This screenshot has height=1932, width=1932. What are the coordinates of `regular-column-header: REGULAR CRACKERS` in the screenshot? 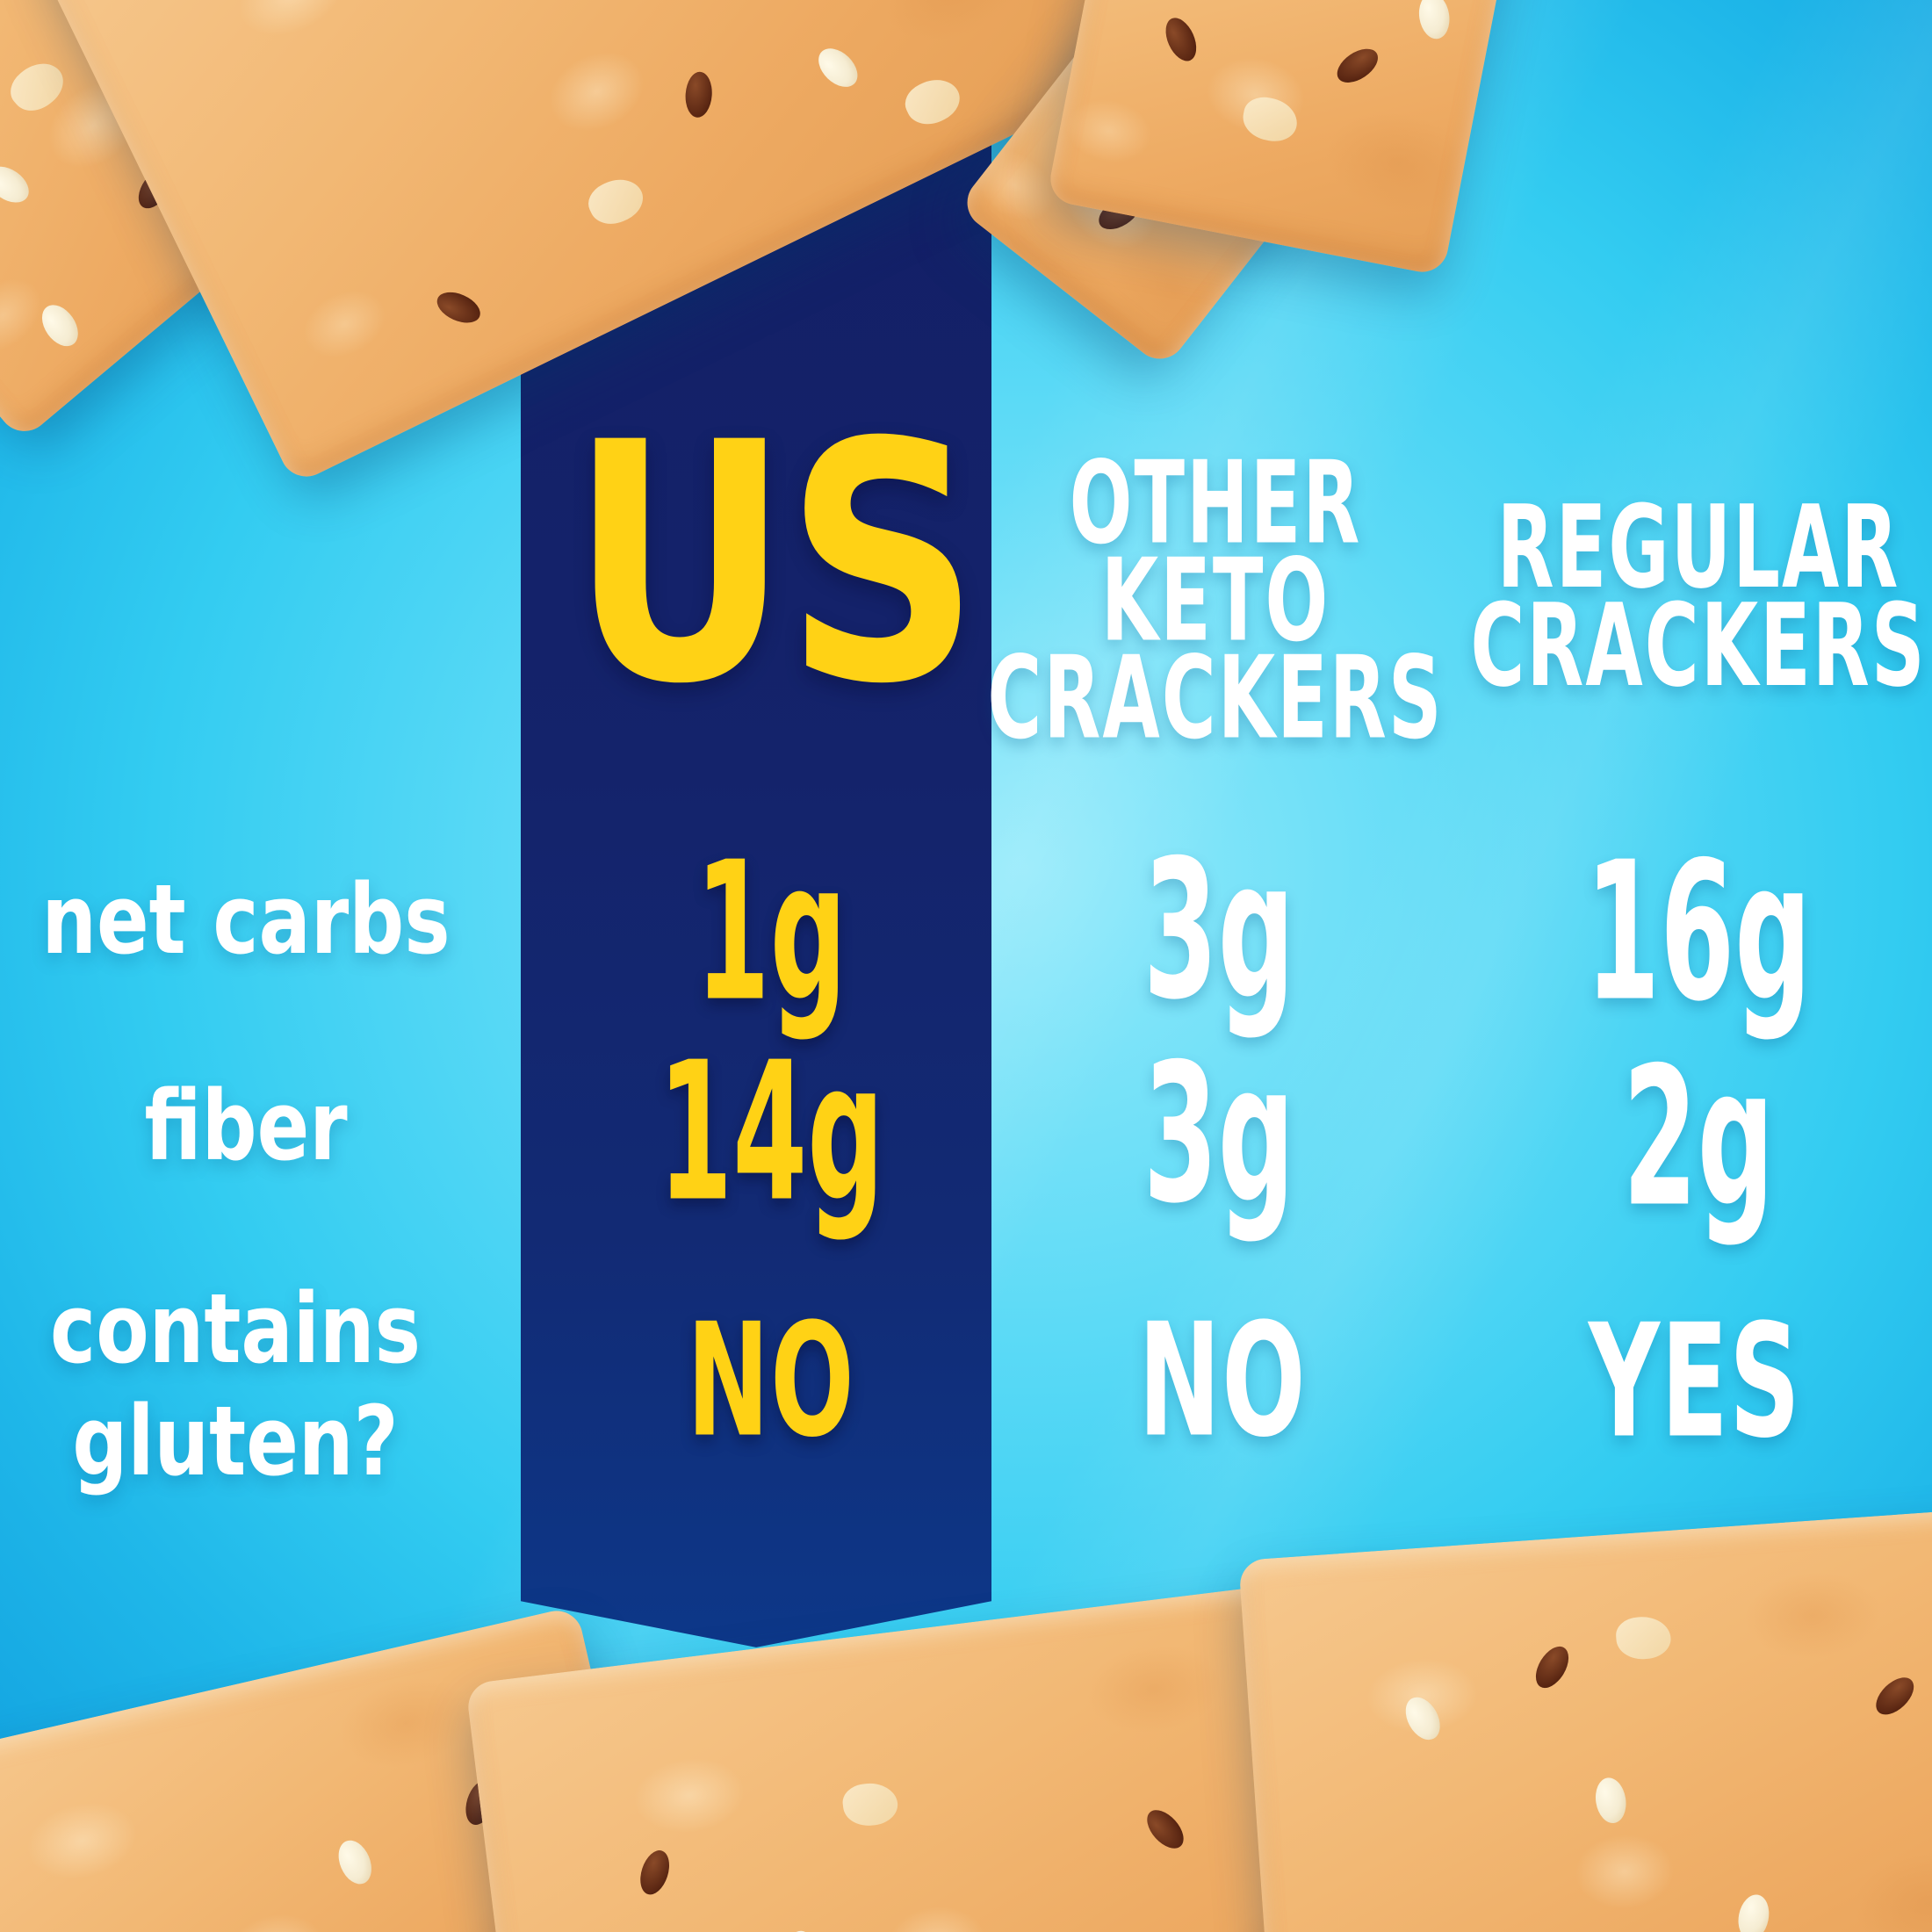 It's located at (1698, 596).